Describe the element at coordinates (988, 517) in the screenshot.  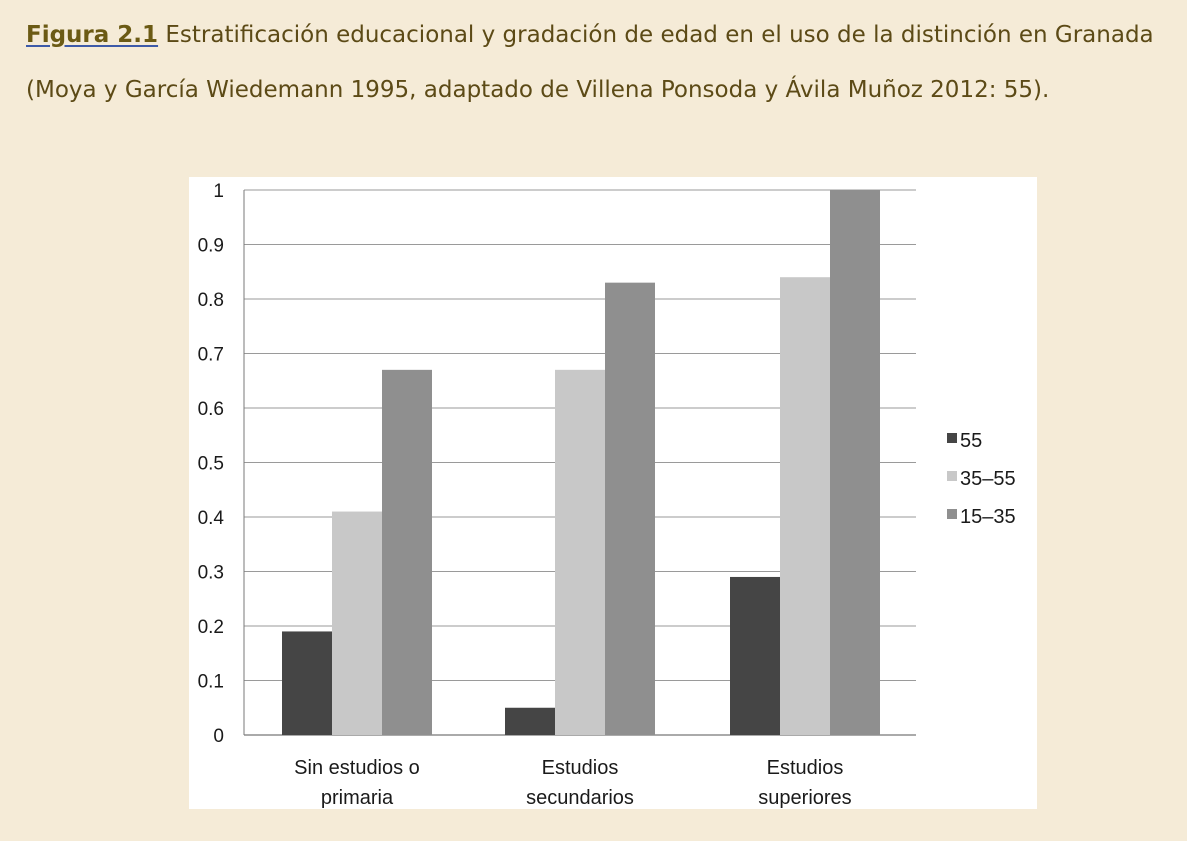
I see `legend-label: 15–35` at that location.